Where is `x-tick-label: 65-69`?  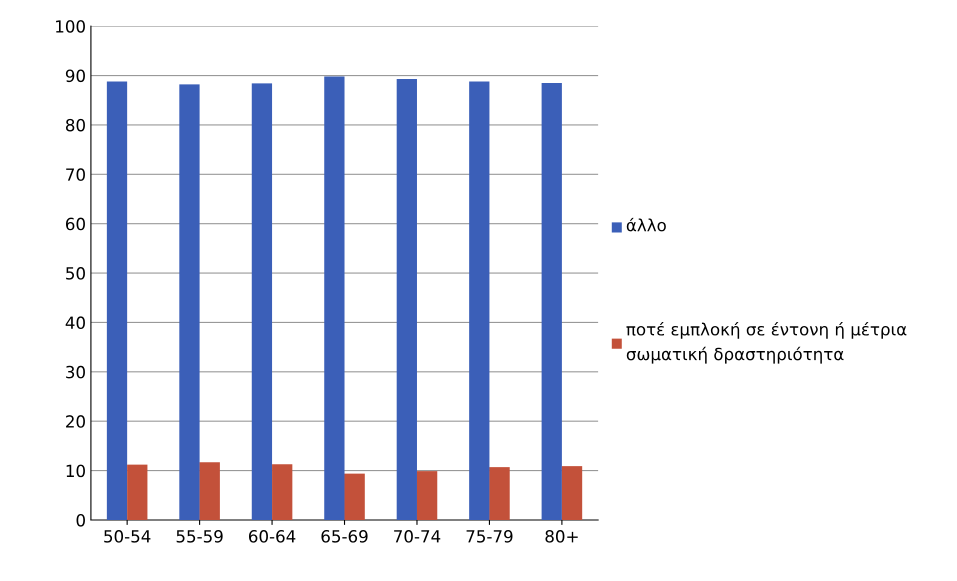
x-tick-label: 65-69 is located at coordinates (344, 536).